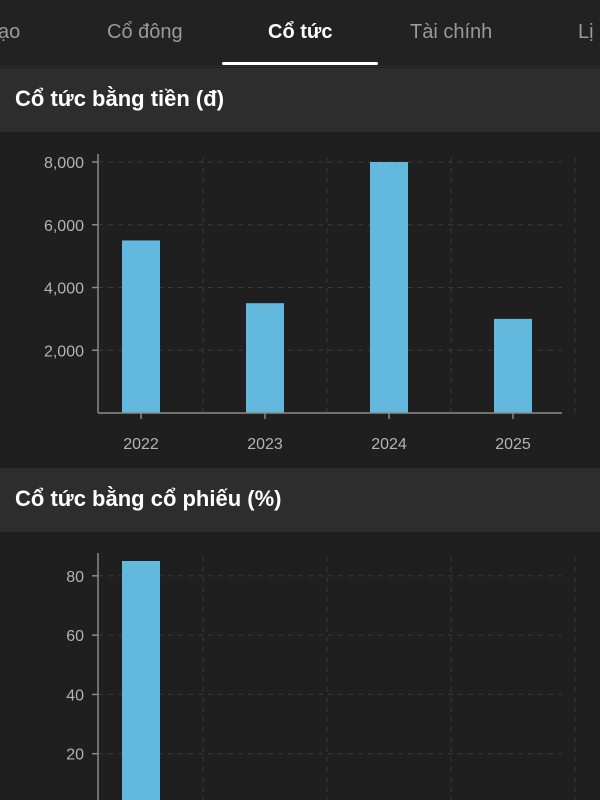 The height and width of the screenshot is (800, 600). What do you see at coordinates (64, 163) in the screenshot?
I see `cash-ytick-label: 8,000` at bounding box center [64, 163].